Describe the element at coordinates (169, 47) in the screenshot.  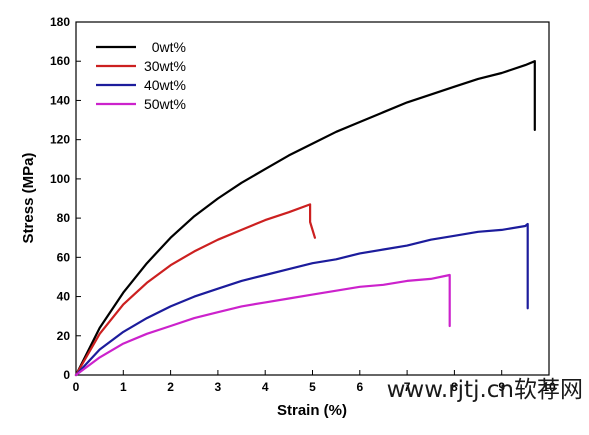
I see `legend-label: 0wt%` at that location.